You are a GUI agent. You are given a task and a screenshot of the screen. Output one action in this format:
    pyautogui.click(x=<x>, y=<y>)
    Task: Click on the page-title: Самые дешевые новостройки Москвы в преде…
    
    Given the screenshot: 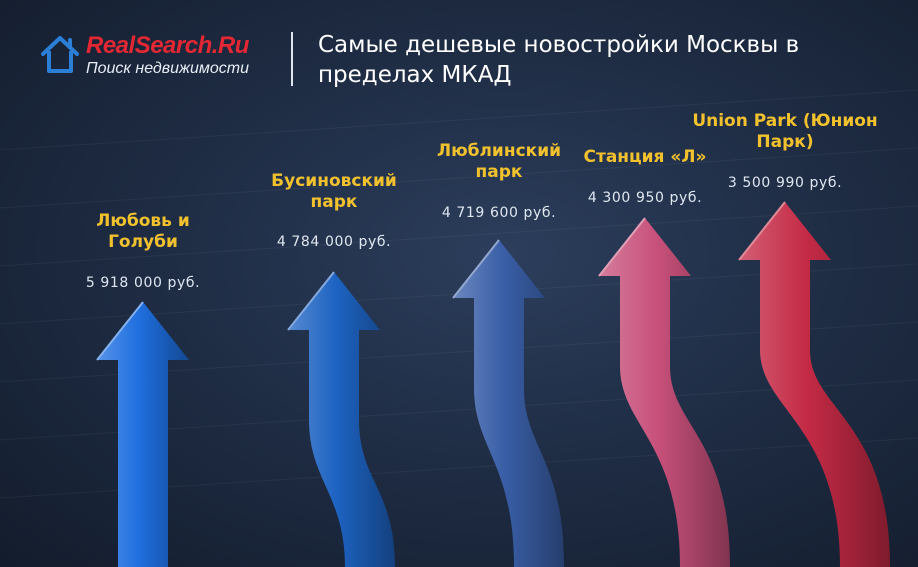 What is the action you would take?
    pyautogui.click(x=559, y=60)
    